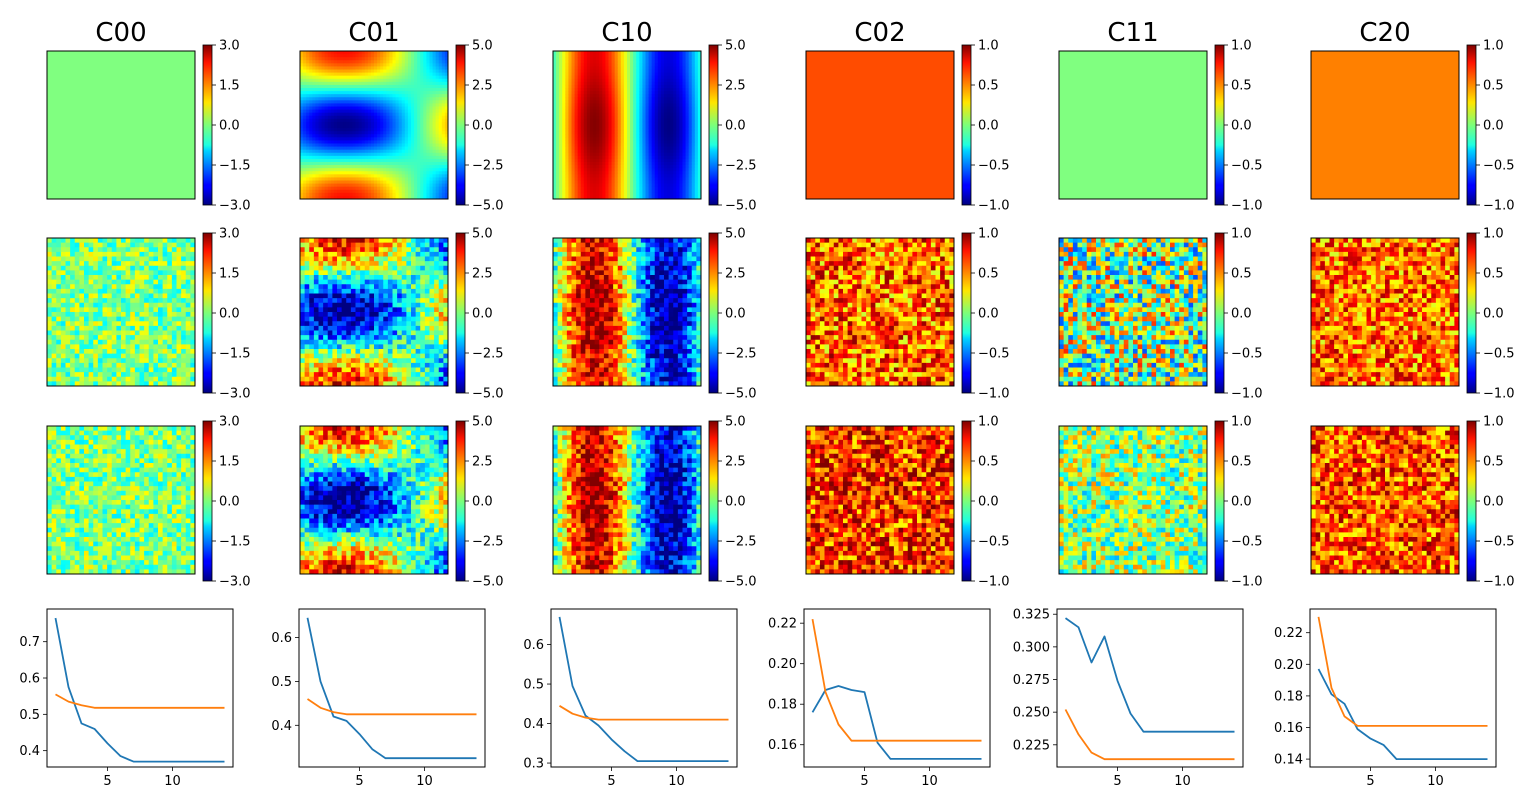 This screenshot has width=1535, height=806. Describe the element at coordinates (752, 33) in the screenshot. I see `column-titles: C00 C01 C10 C02 C11 C20` at that location.